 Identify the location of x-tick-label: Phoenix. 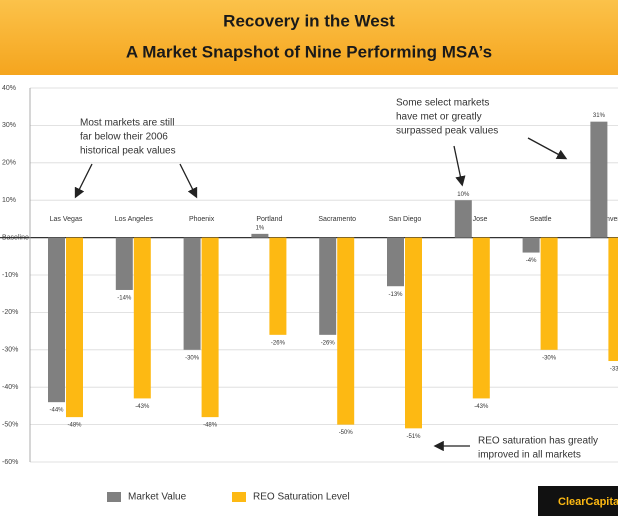
(202, 219).